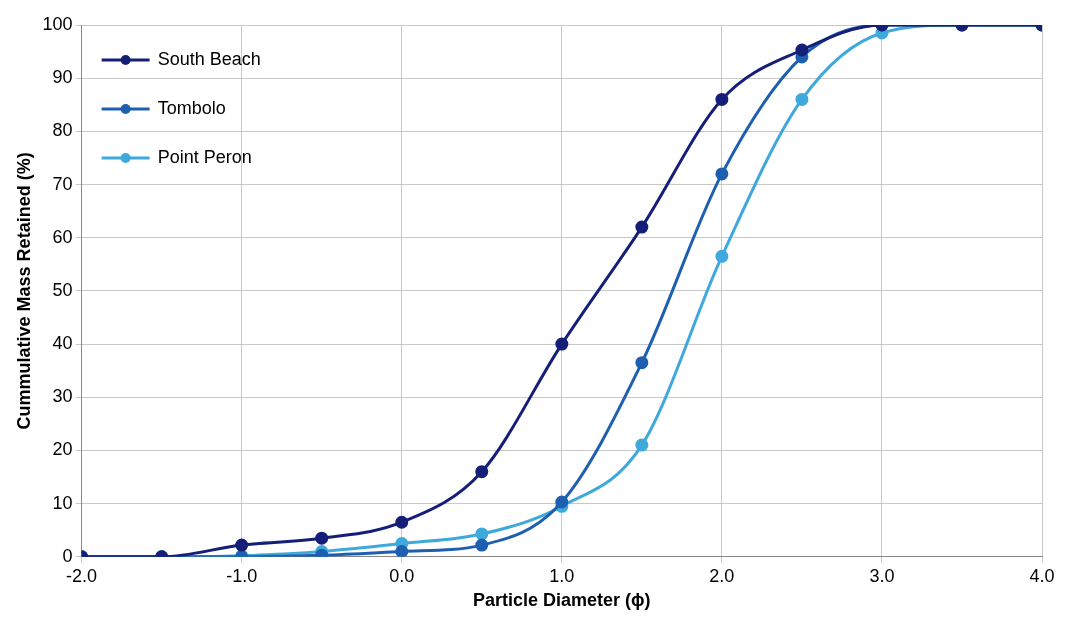 This screenshot has width=1072, height=617. What do you see at coordinates (62, 289) in the screenshot?
I see `y-tick-label: 50` at bounding box center [62, 289].